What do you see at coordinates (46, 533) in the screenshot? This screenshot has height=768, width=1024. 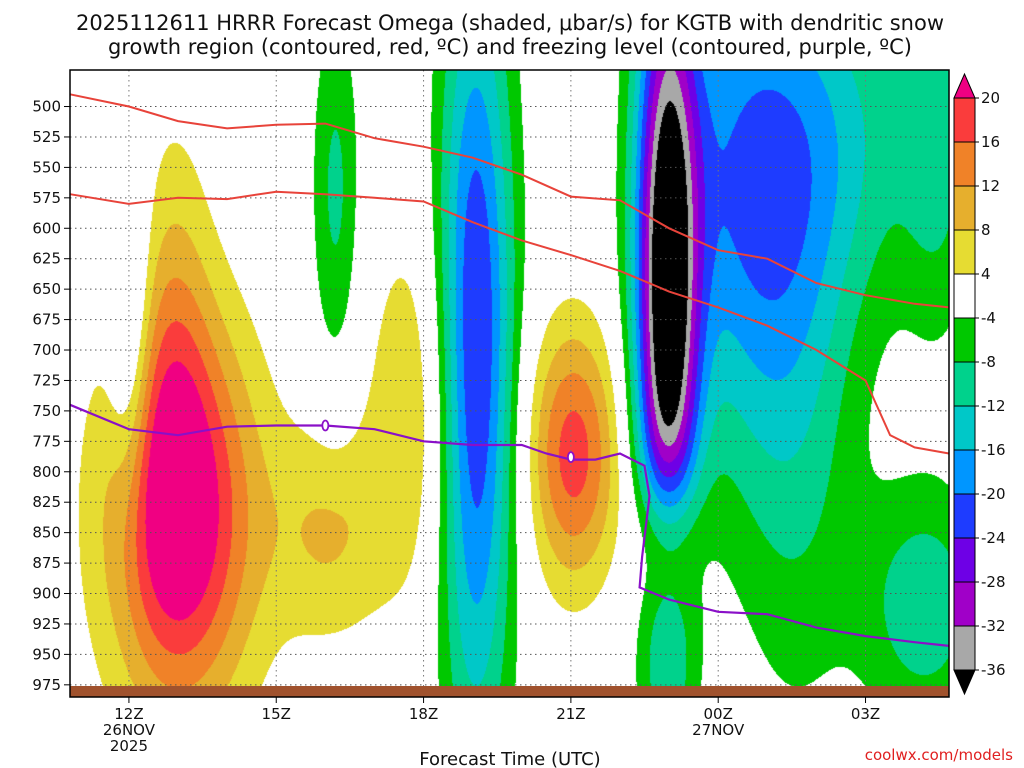 I see `y-tick-label: 850` at bounding box center [46, 533].